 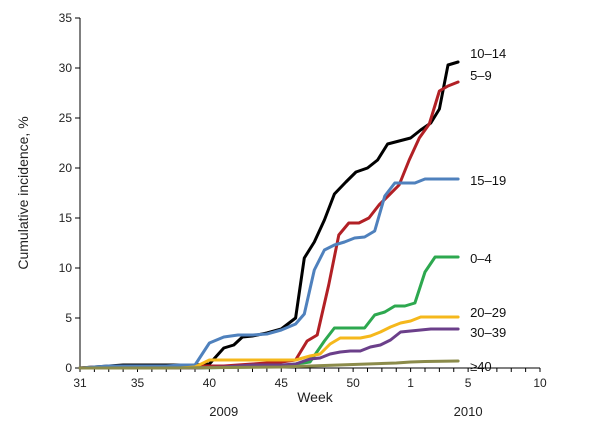 What do you see at coordinates (481, 258) in the screenshot?
I see `series-label-4: 0–4` at bounding box center [481, 258].